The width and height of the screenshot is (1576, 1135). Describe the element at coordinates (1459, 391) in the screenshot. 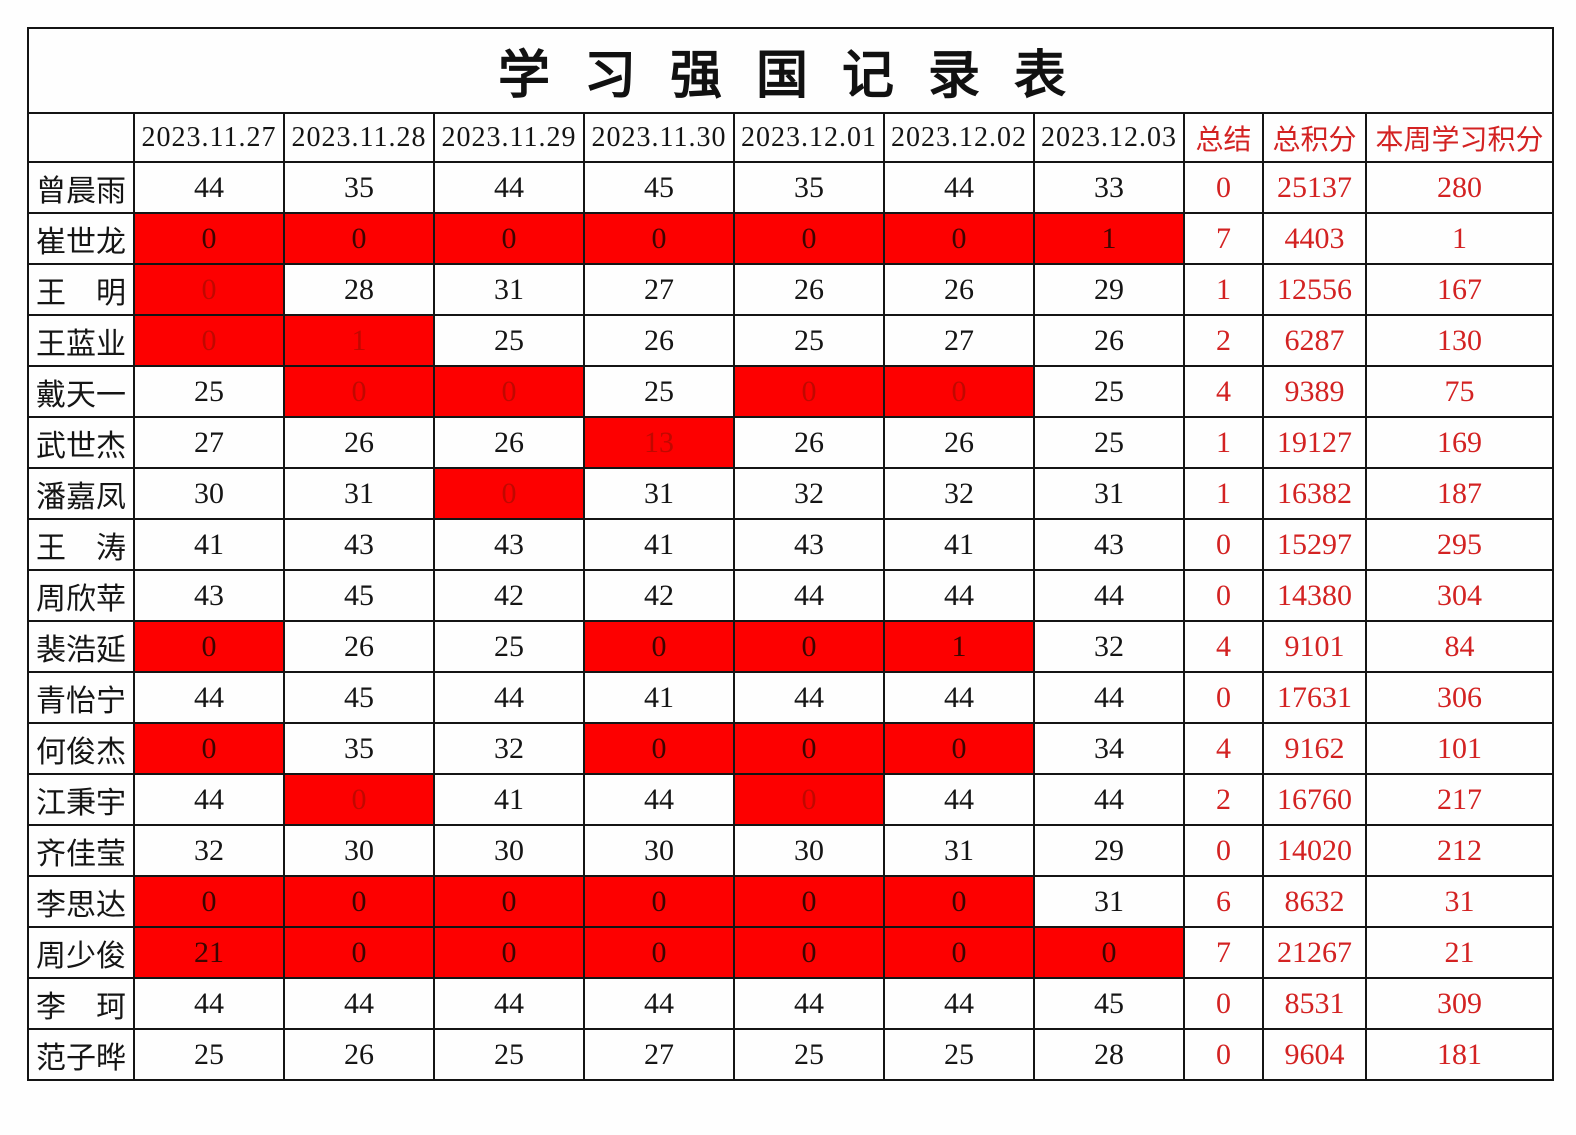

I see `week-score-cell: 75` at that location.